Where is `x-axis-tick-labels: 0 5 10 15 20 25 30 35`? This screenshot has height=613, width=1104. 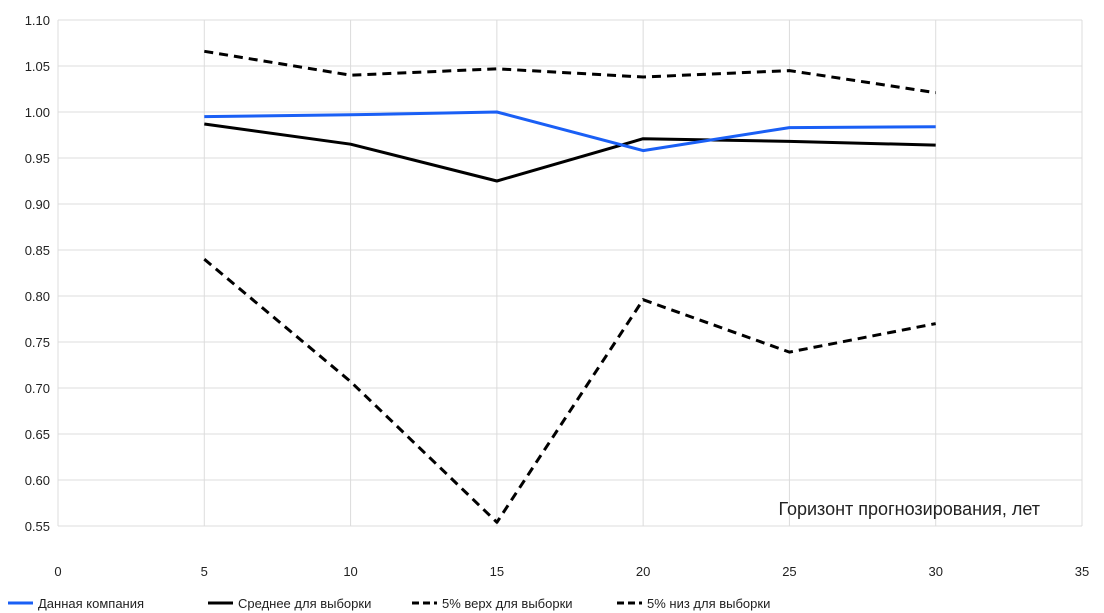
x-axis-tick-labels: 0 5 10 15 20 25 30 35 is located at coordinates (571, 571).